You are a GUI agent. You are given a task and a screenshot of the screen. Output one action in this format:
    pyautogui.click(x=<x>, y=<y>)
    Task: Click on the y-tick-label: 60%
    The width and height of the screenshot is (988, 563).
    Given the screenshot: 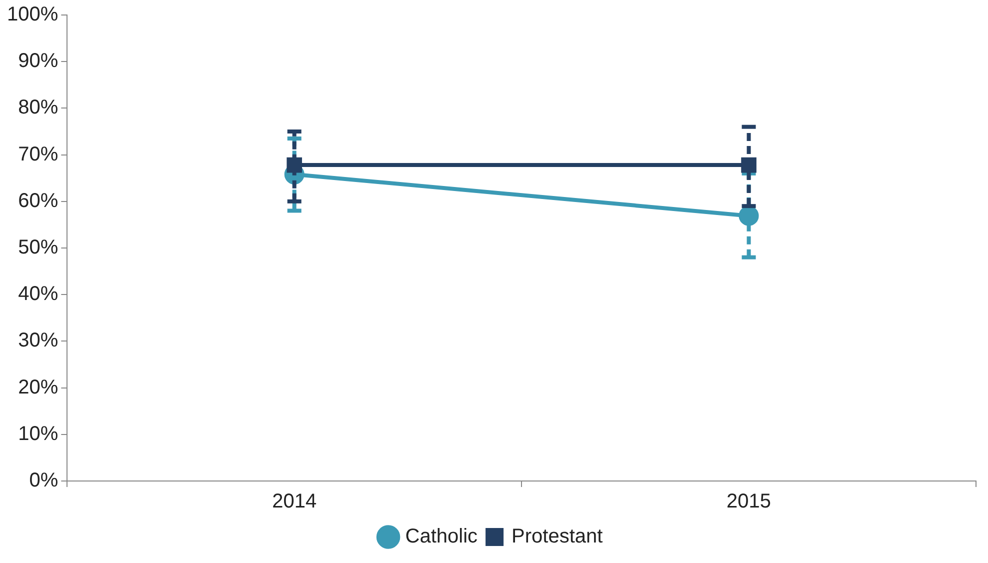 What is the action you would take?
    pyautogui.click(x=38, y=201)
    